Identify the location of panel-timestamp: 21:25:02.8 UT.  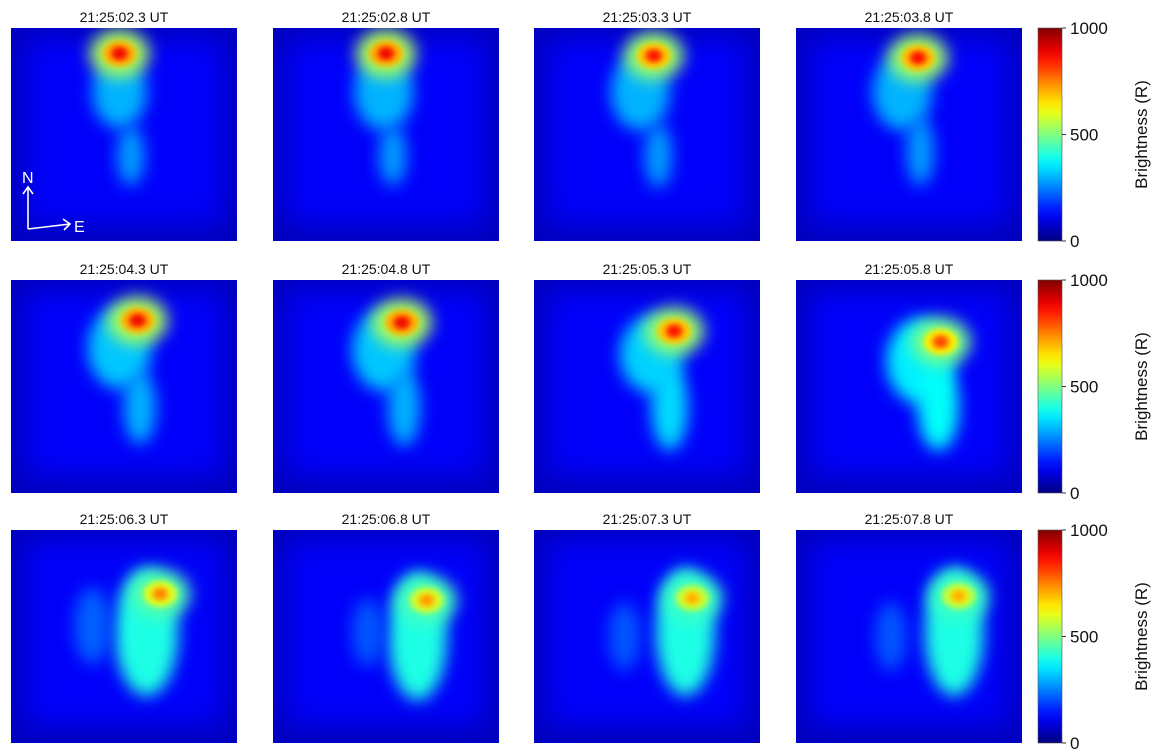
(386, 17).